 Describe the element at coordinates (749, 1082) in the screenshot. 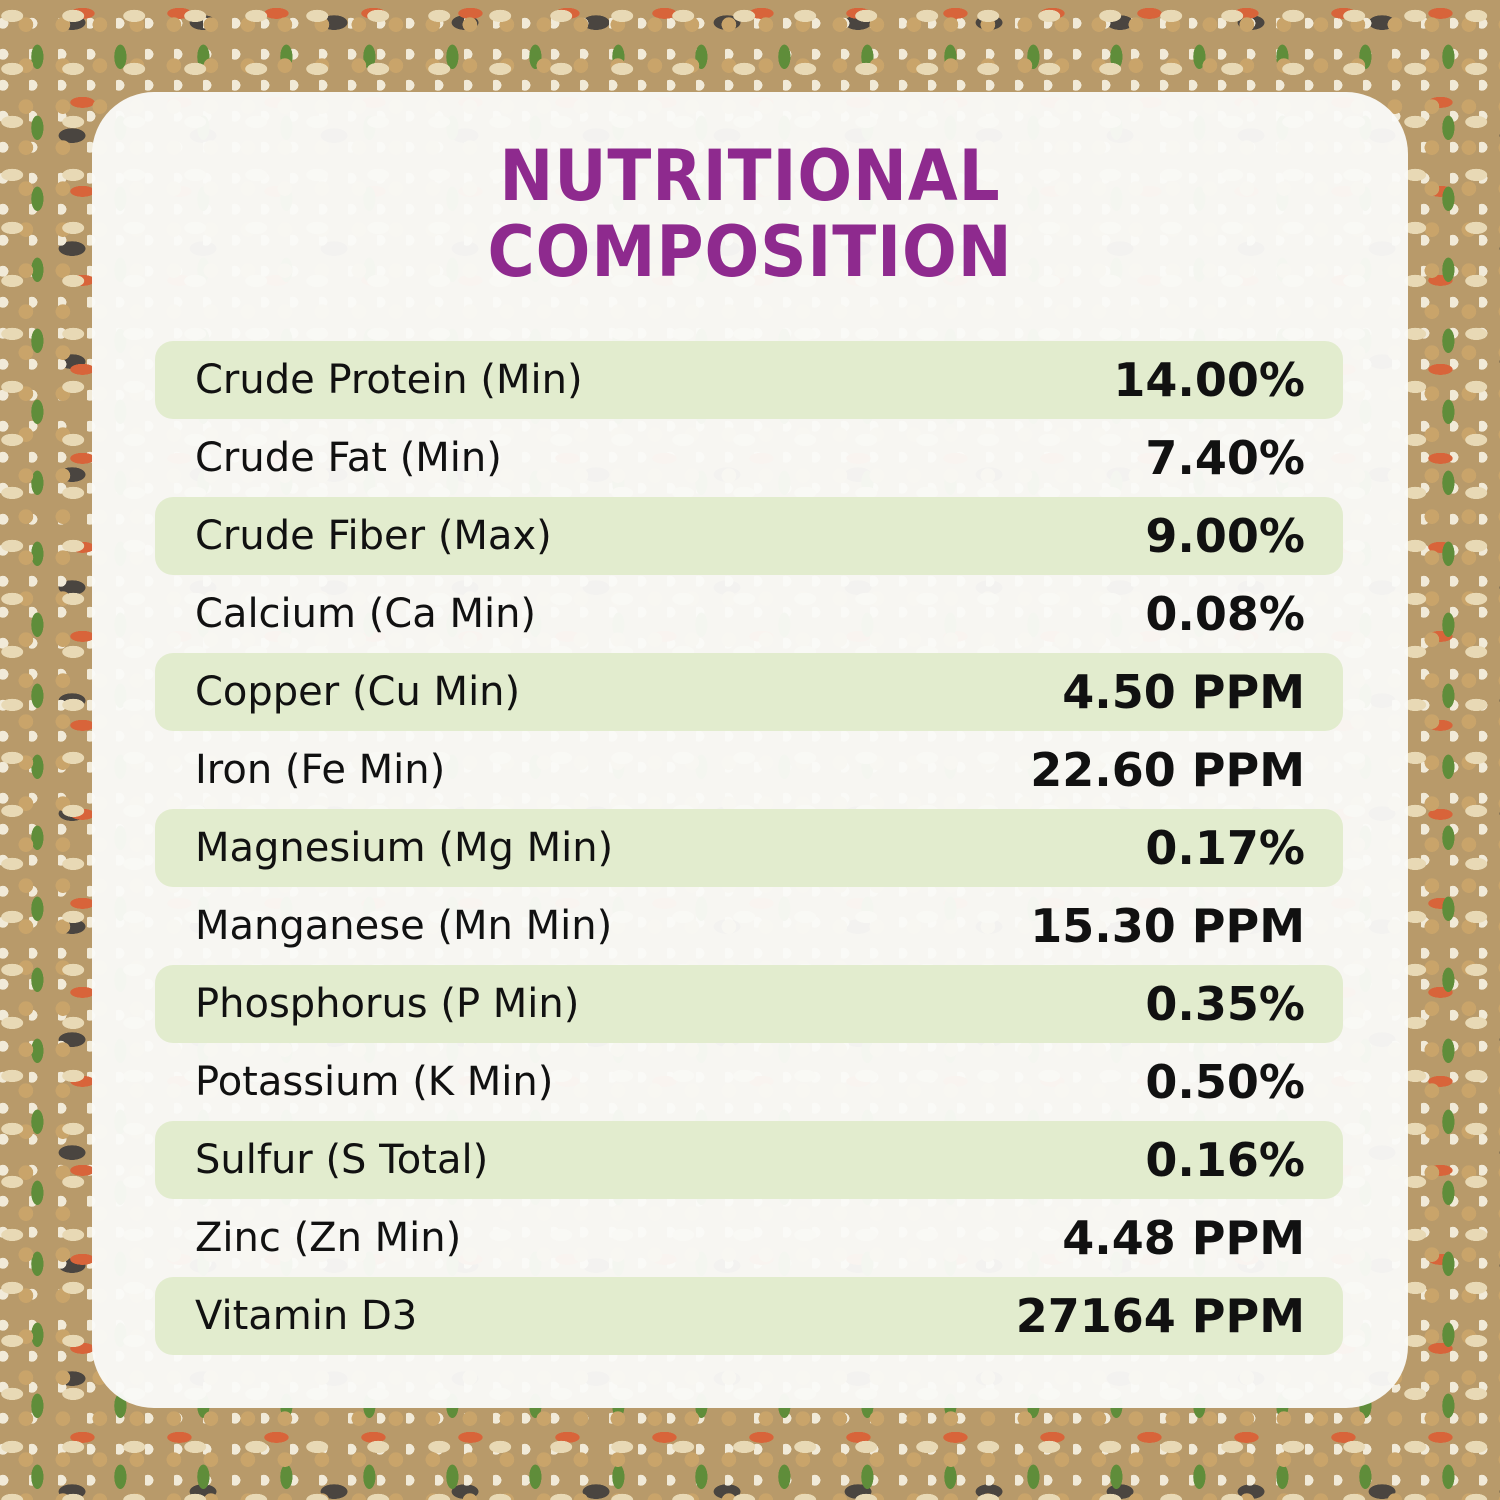

I see `table-row: Potassium (K Min) 0.50%` at that location.